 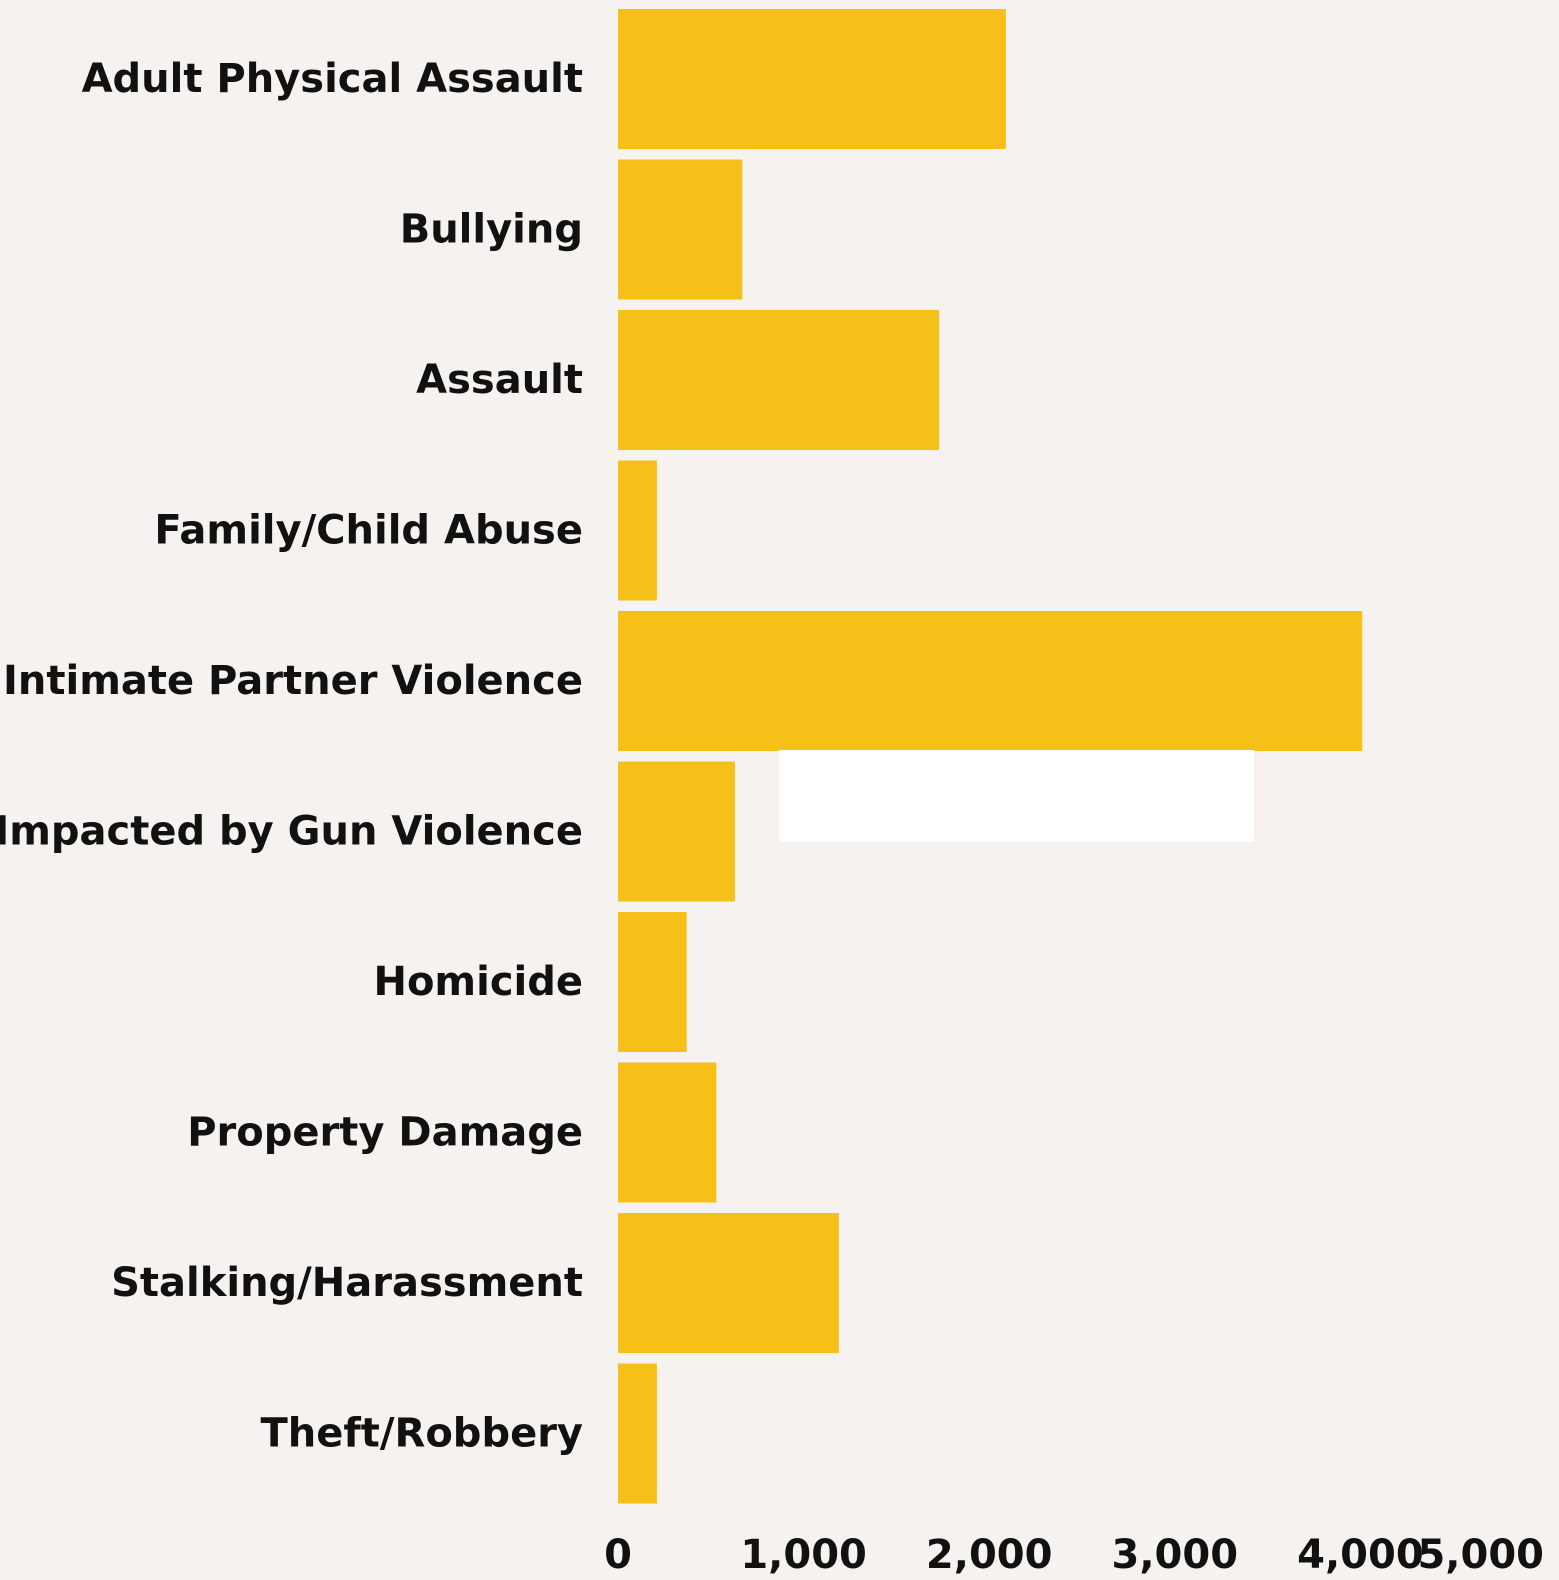 I want to click on x-tick-label: 4,000, so click(x=1360, y=1555).